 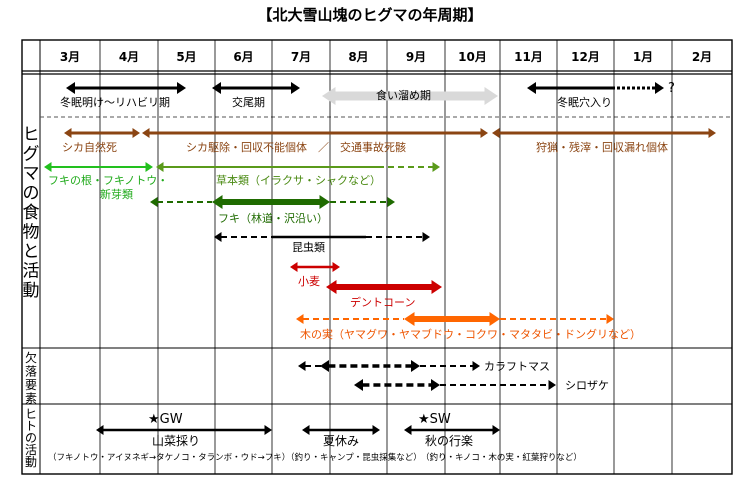 I want to click on arrow-wheat-head-right, so click(x=336, y=267).